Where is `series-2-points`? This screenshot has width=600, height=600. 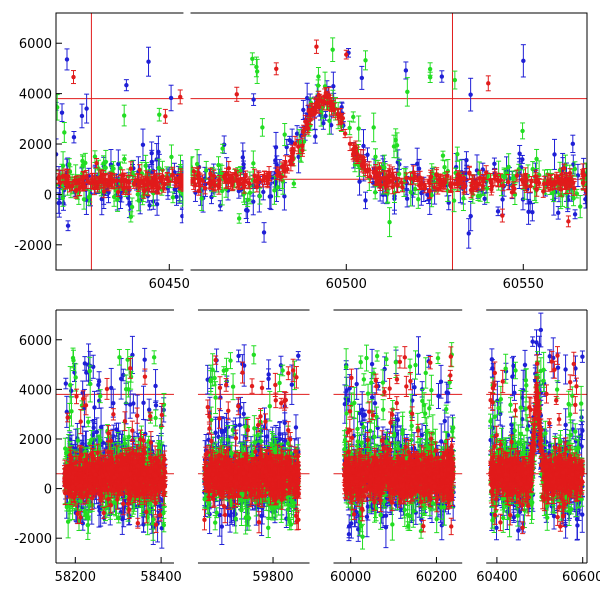
series-2-points is located at coordinates (121, 134).